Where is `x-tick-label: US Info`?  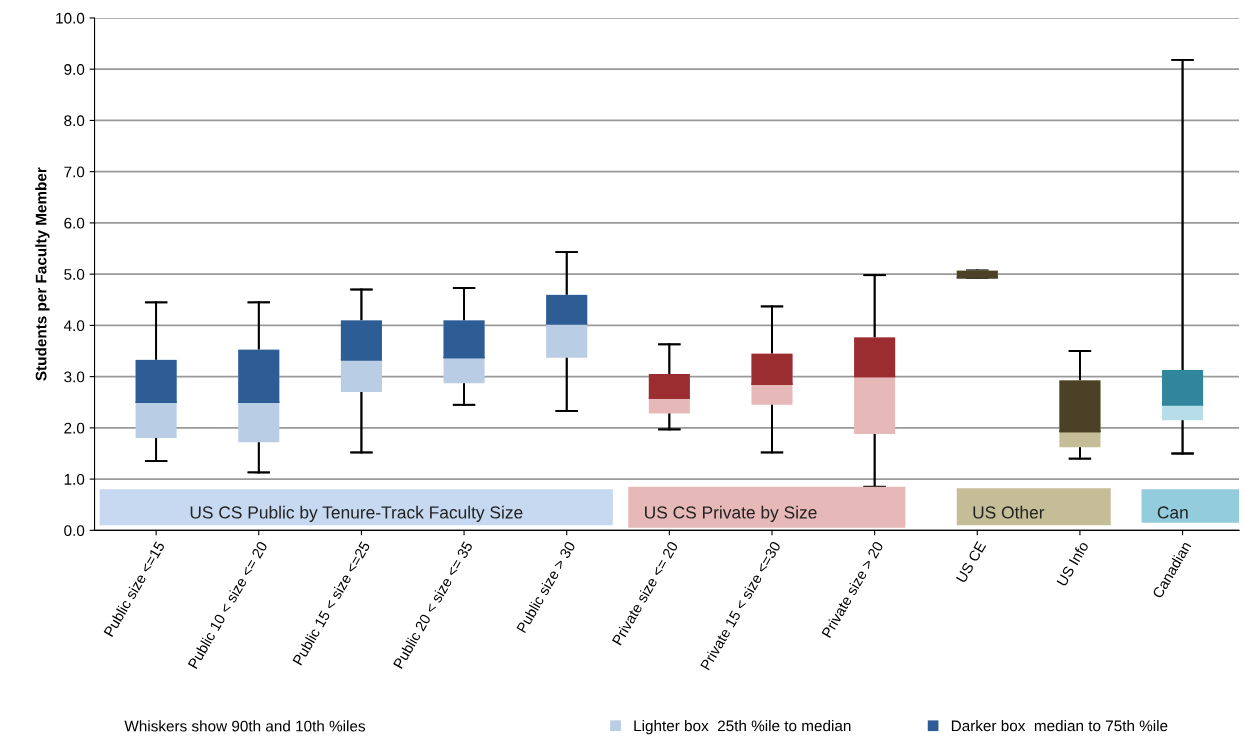
x-tick-label: US Info is located at coordinates (1072, 563).